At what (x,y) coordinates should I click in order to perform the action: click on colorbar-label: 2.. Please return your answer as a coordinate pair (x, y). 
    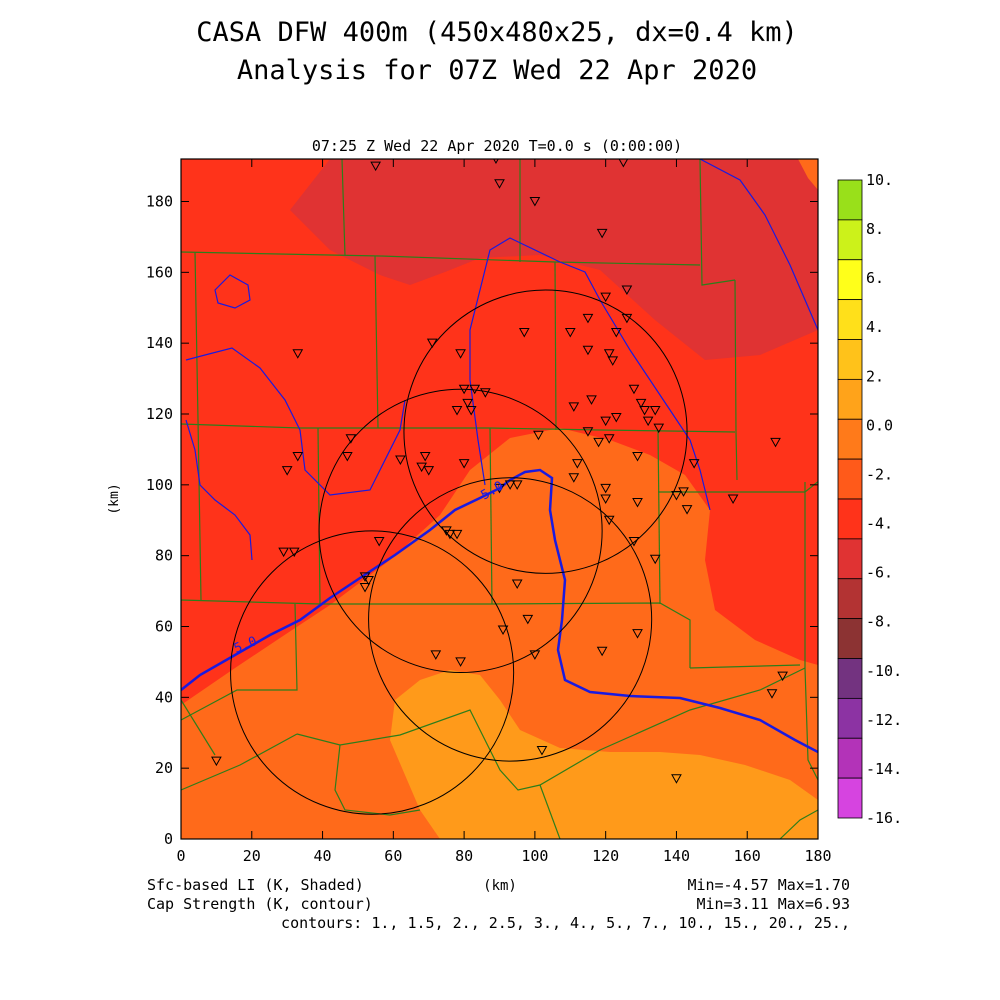
    Looking at the image, I should click on (875, 376).